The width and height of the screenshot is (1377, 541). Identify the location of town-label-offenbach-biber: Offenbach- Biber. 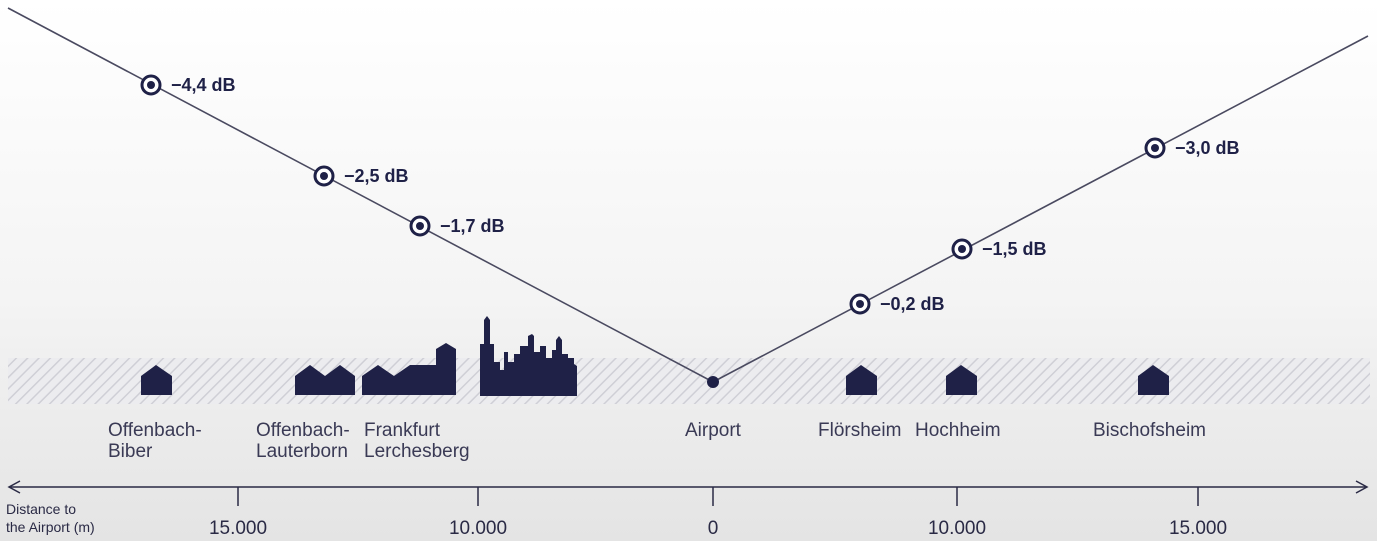
(155, 441).